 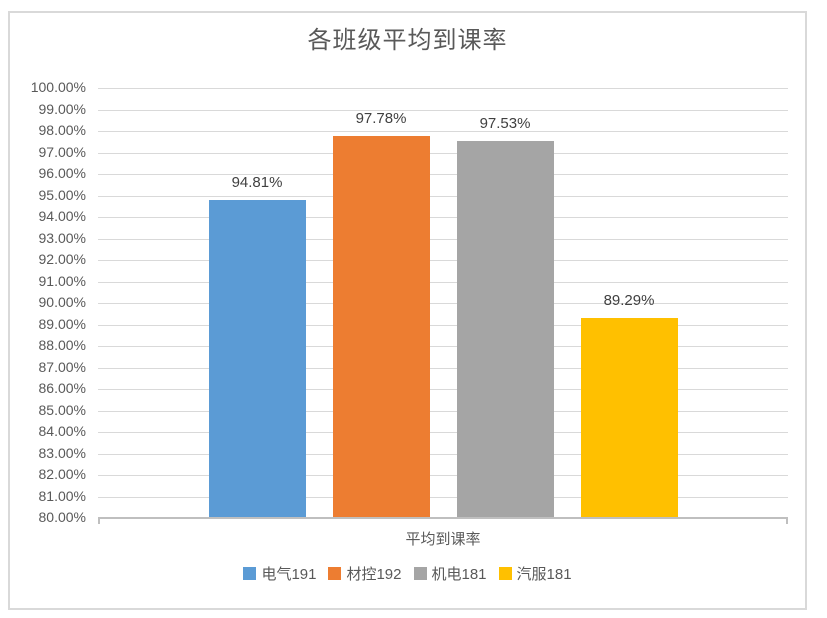 I want to click on x-axis-category-label: 平均到课率, so click(x=443, y=539).